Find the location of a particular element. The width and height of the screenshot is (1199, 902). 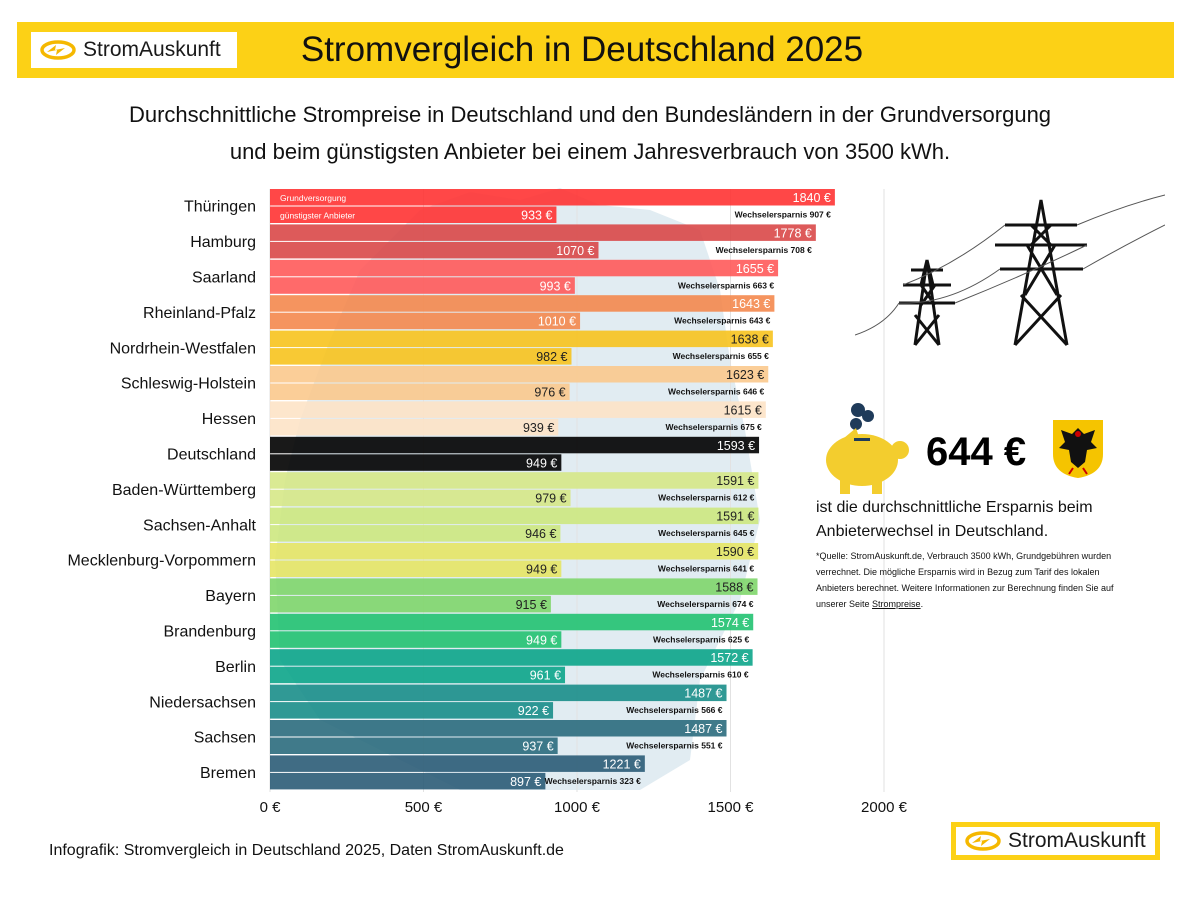

category-label: Thüringen is located at coordinates (220, 207).